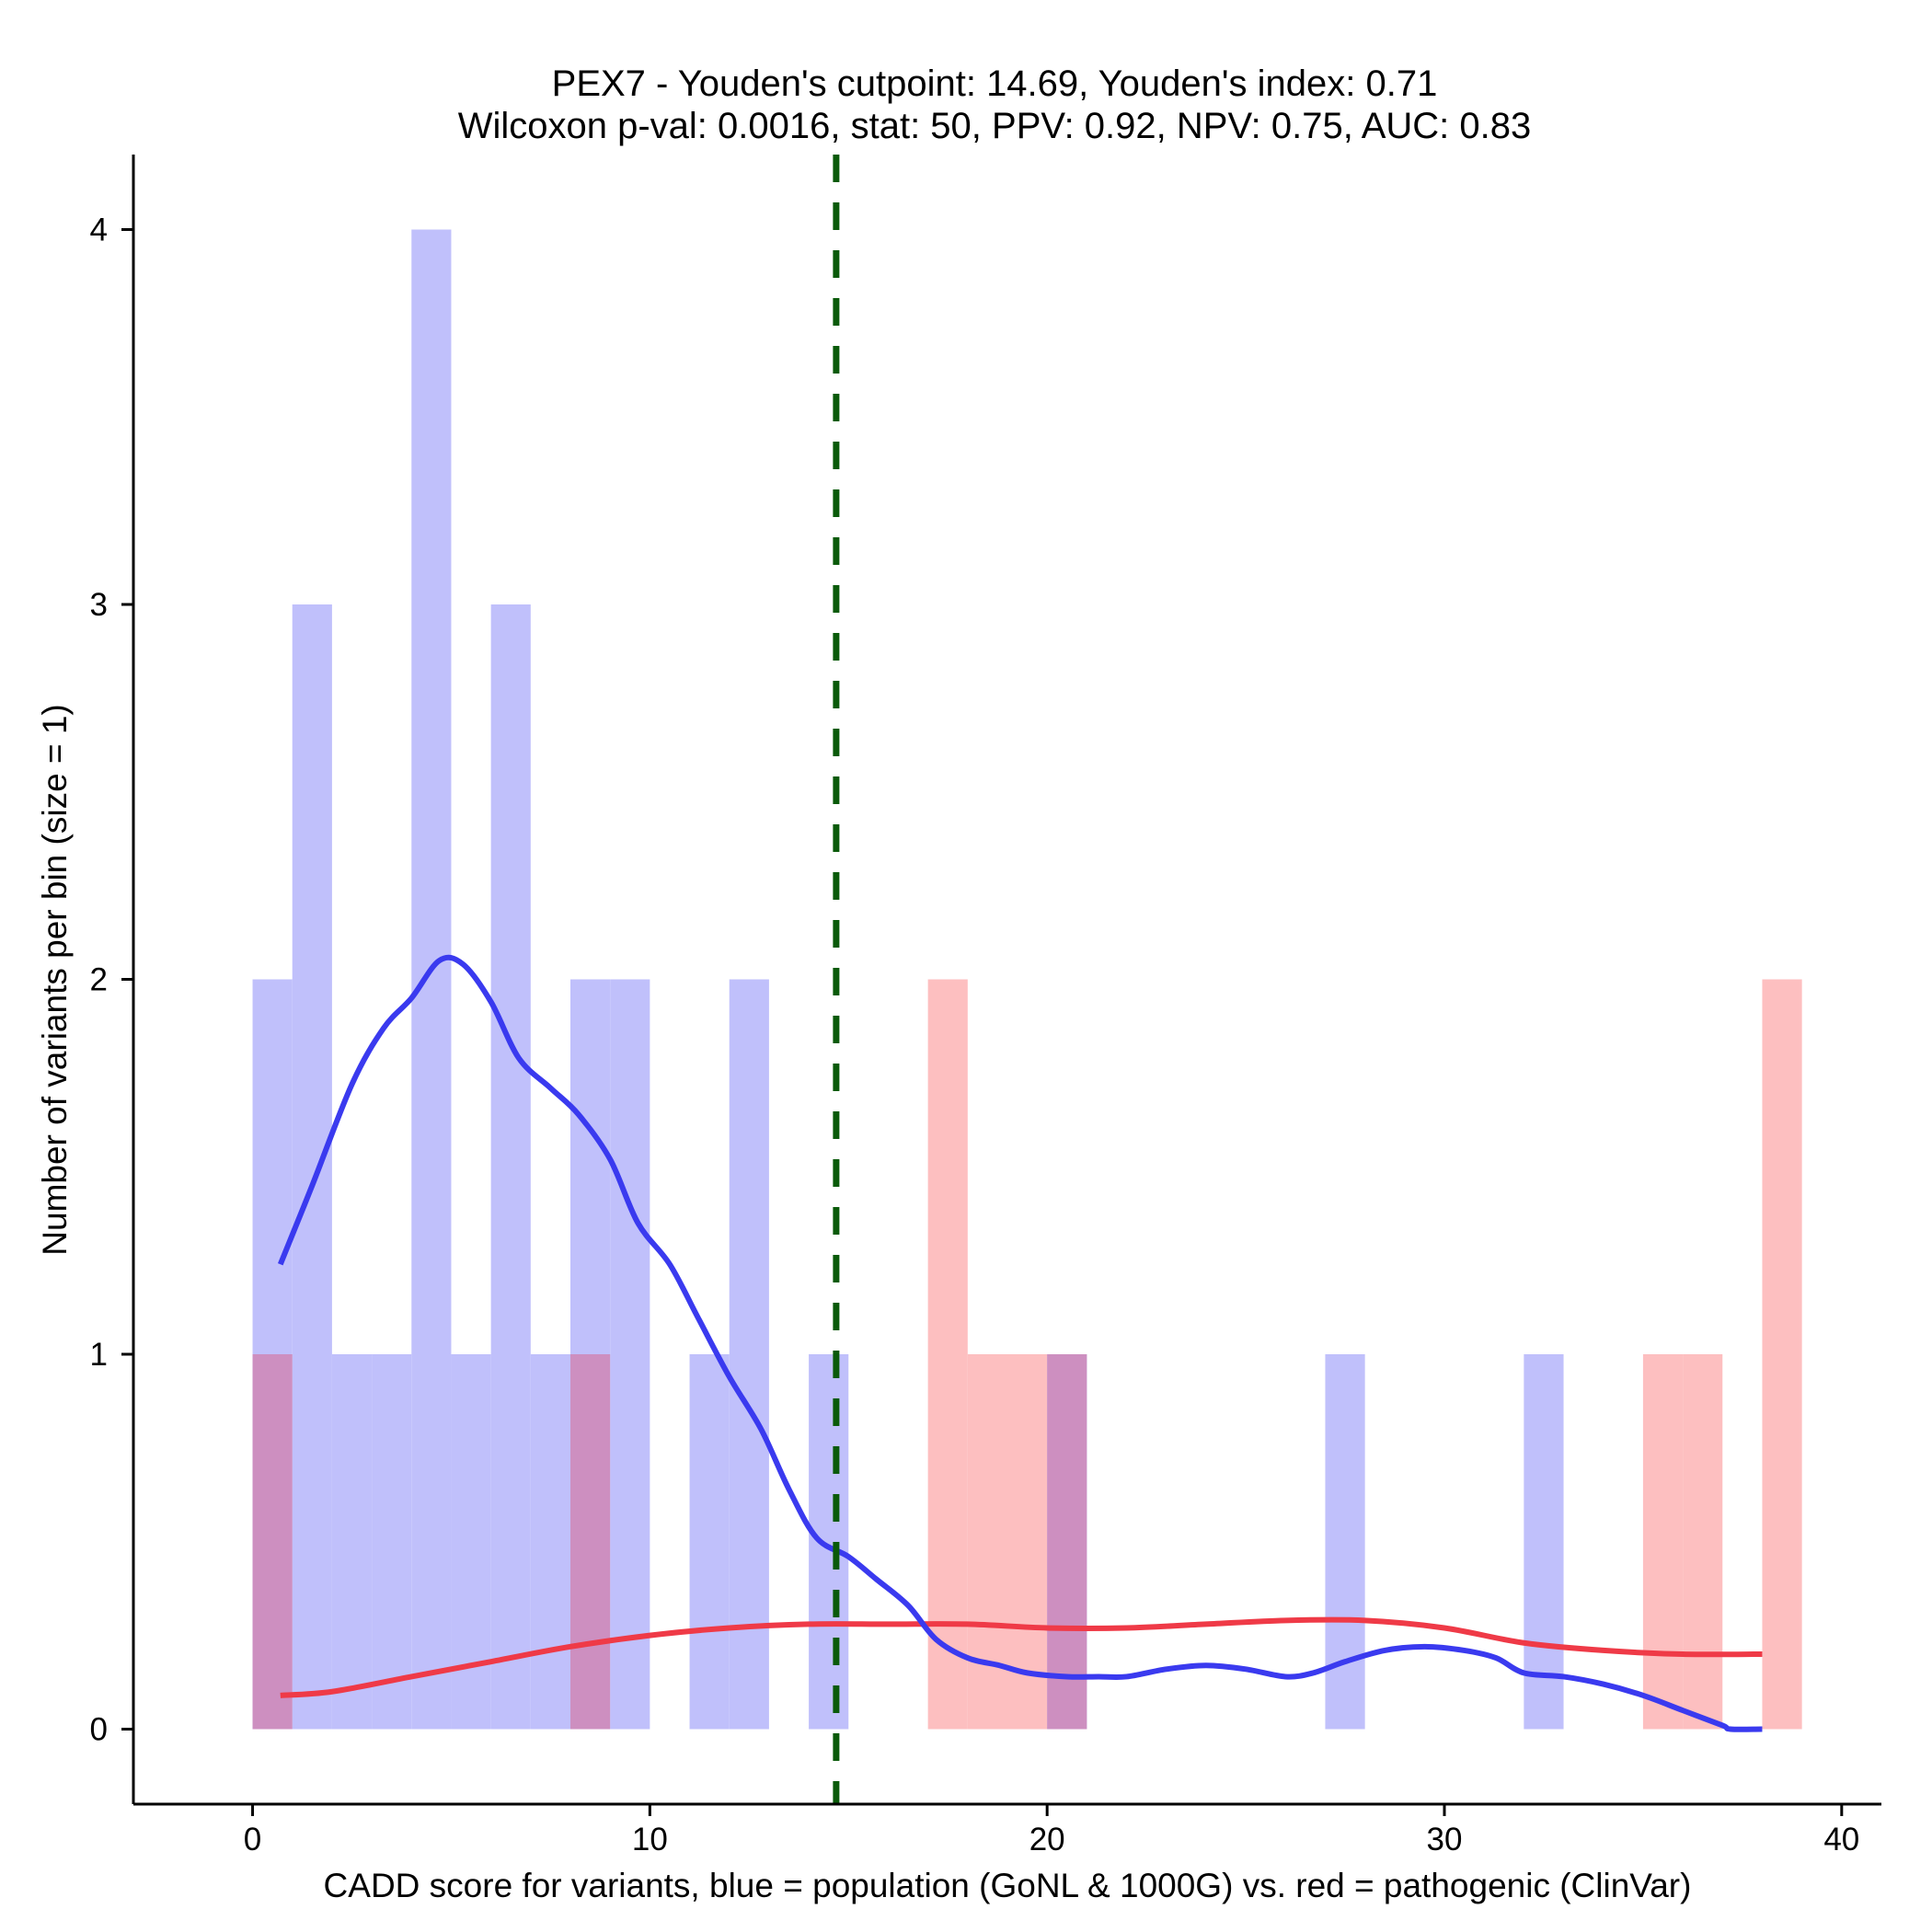 The image size is (1932, 1932). Describe the element at coordinates (99, 230) in the screenshot. I see `y-tick-label-4: 4` at that location.